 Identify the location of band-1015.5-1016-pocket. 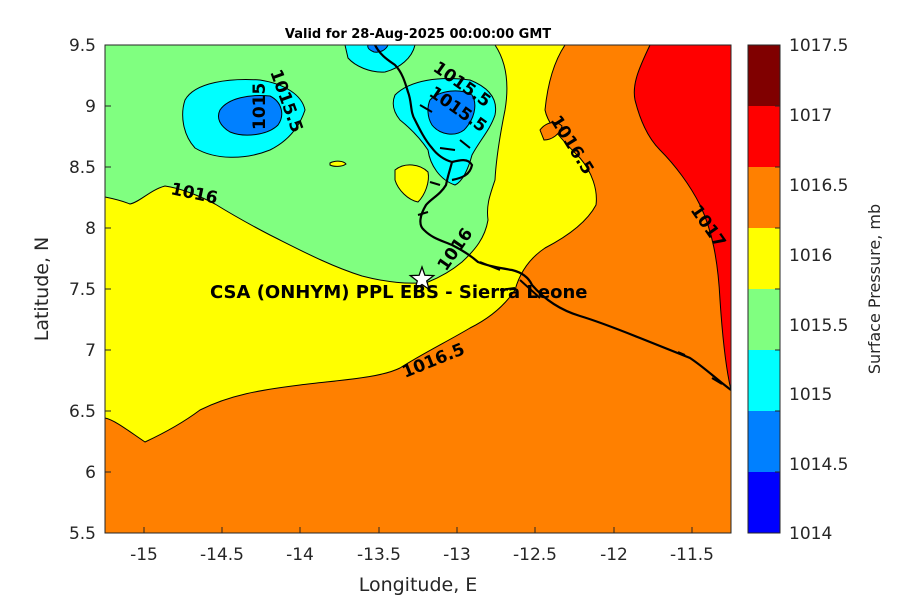
(411, 183).